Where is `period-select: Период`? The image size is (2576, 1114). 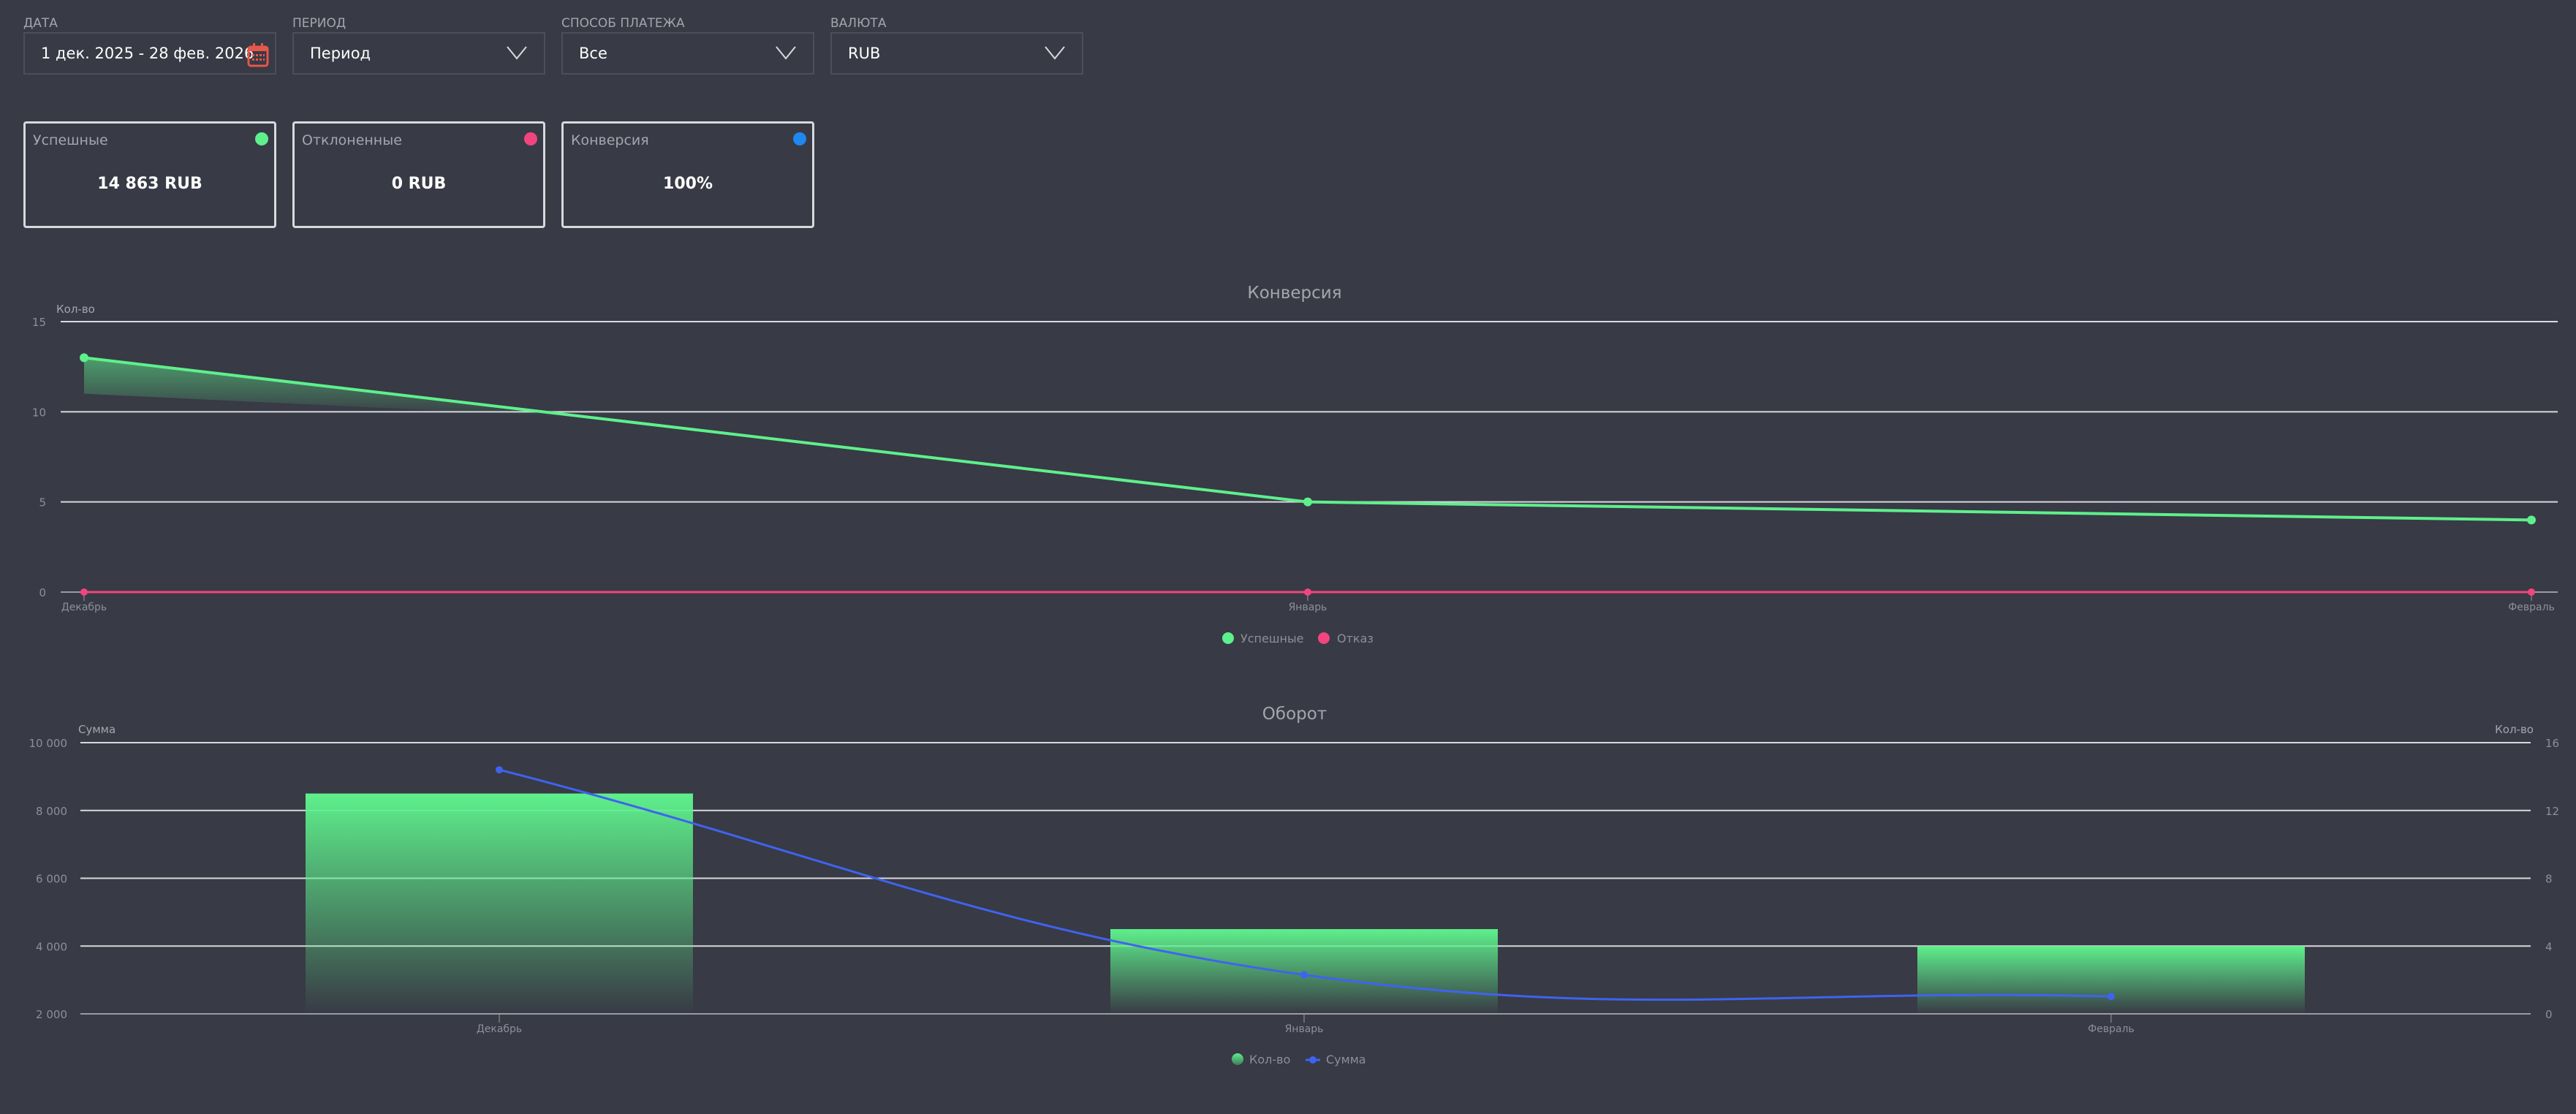
period-select: Период is located at coordinates (418, 53).